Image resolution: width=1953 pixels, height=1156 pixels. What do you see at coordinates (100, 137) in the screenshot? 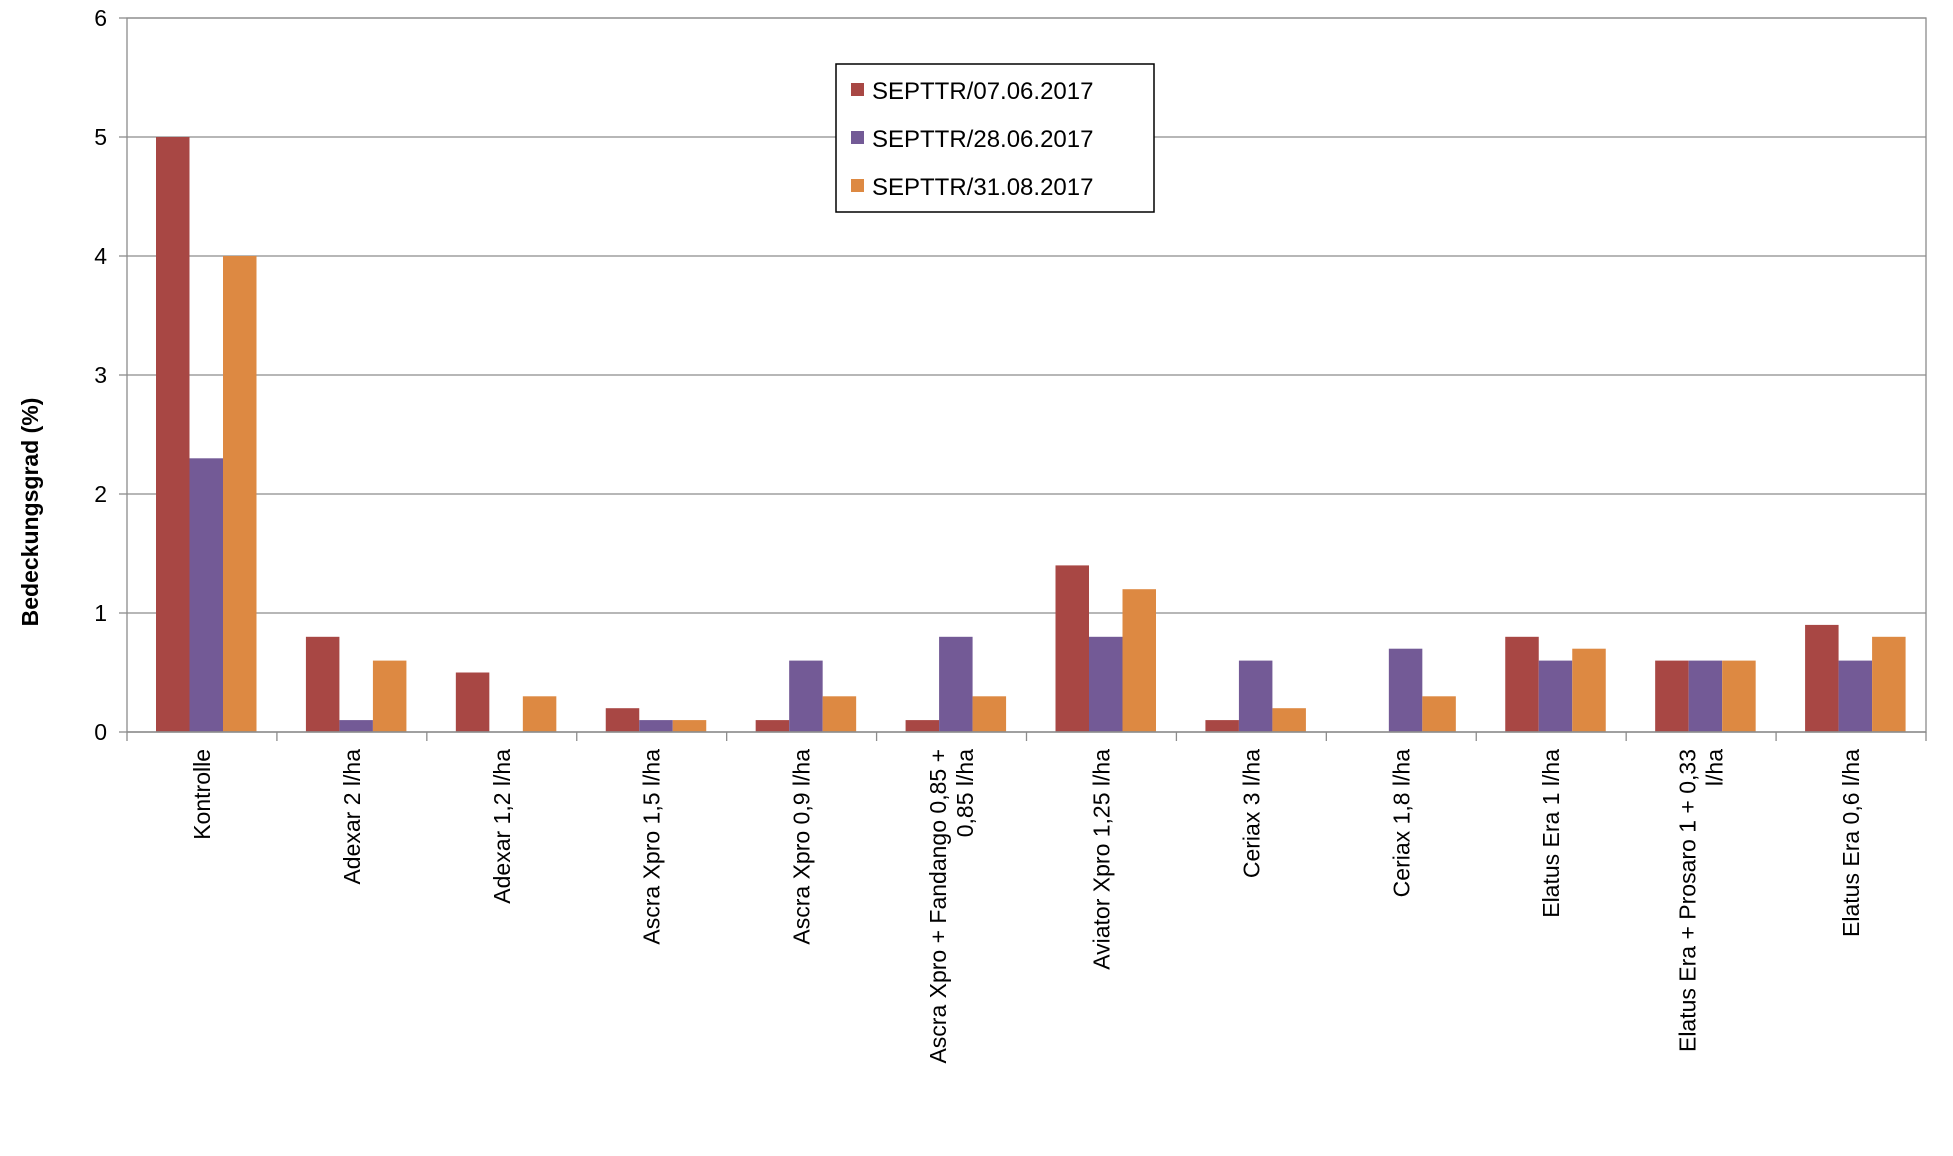
I see `y-tick-label: 5` at bounding box center [100, 137].